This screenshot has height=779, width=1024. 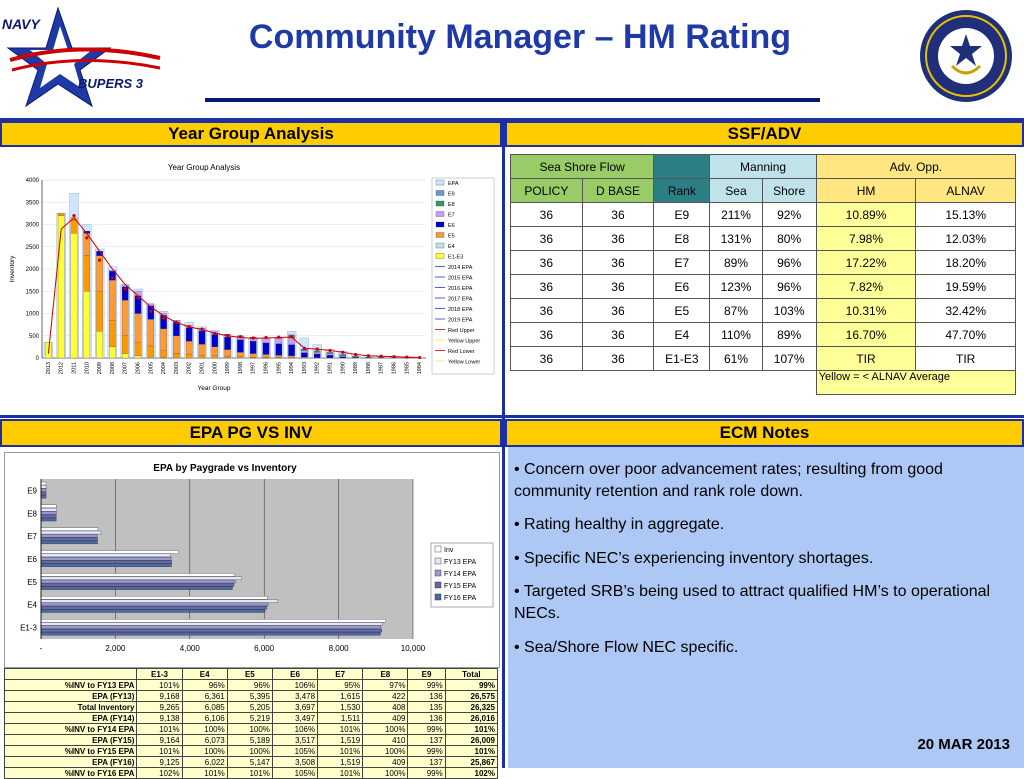 What do you see at coordinates (440, 203) in the screenshot?
I see `yg-legend-swatch` at bounding box center [440, 203].